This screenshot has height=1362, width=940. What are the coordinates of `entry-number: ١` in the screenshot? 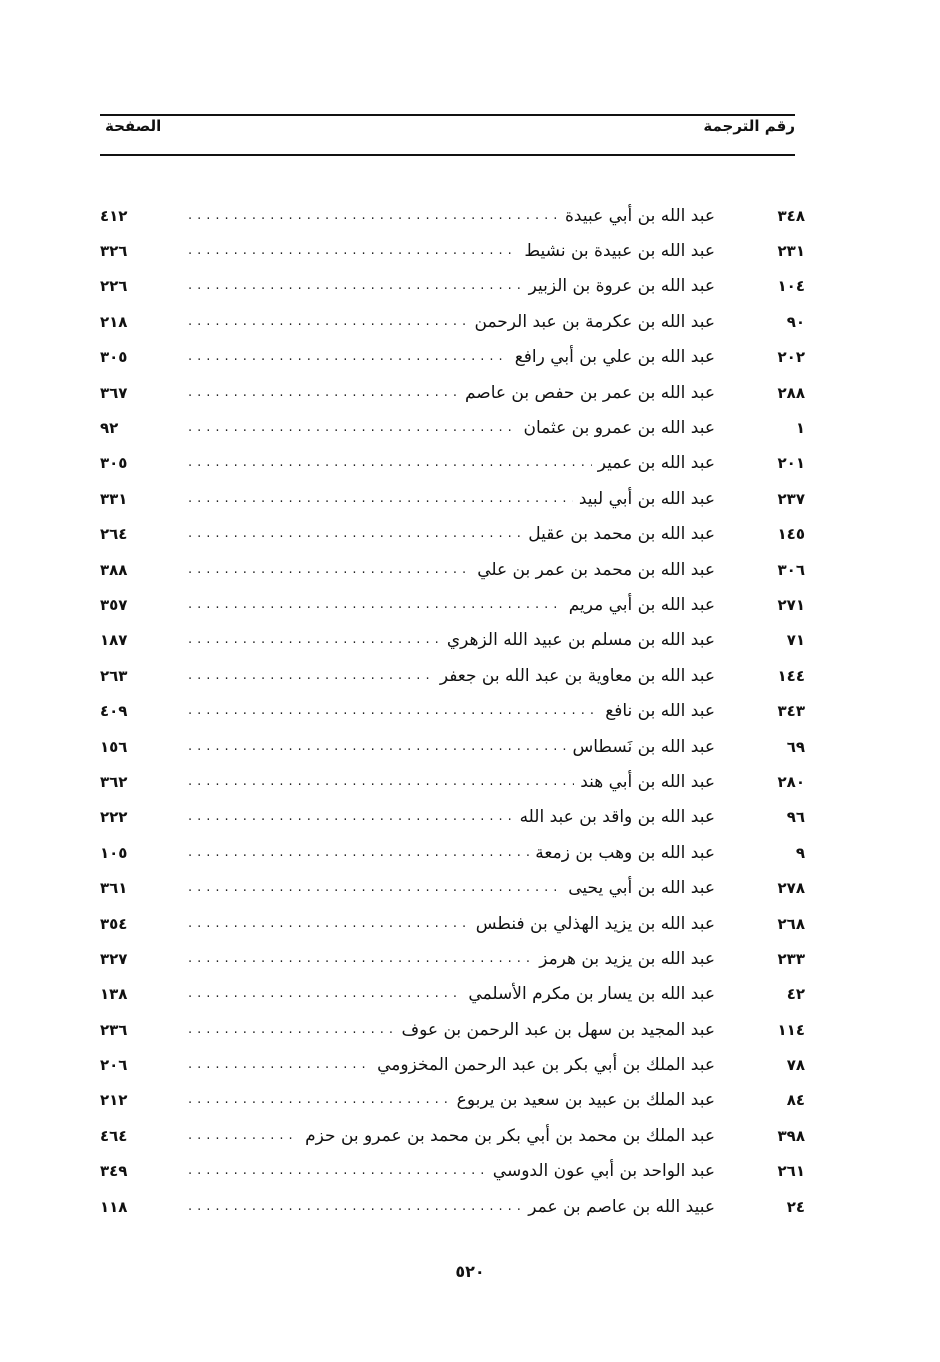 It's located at (800, 428).